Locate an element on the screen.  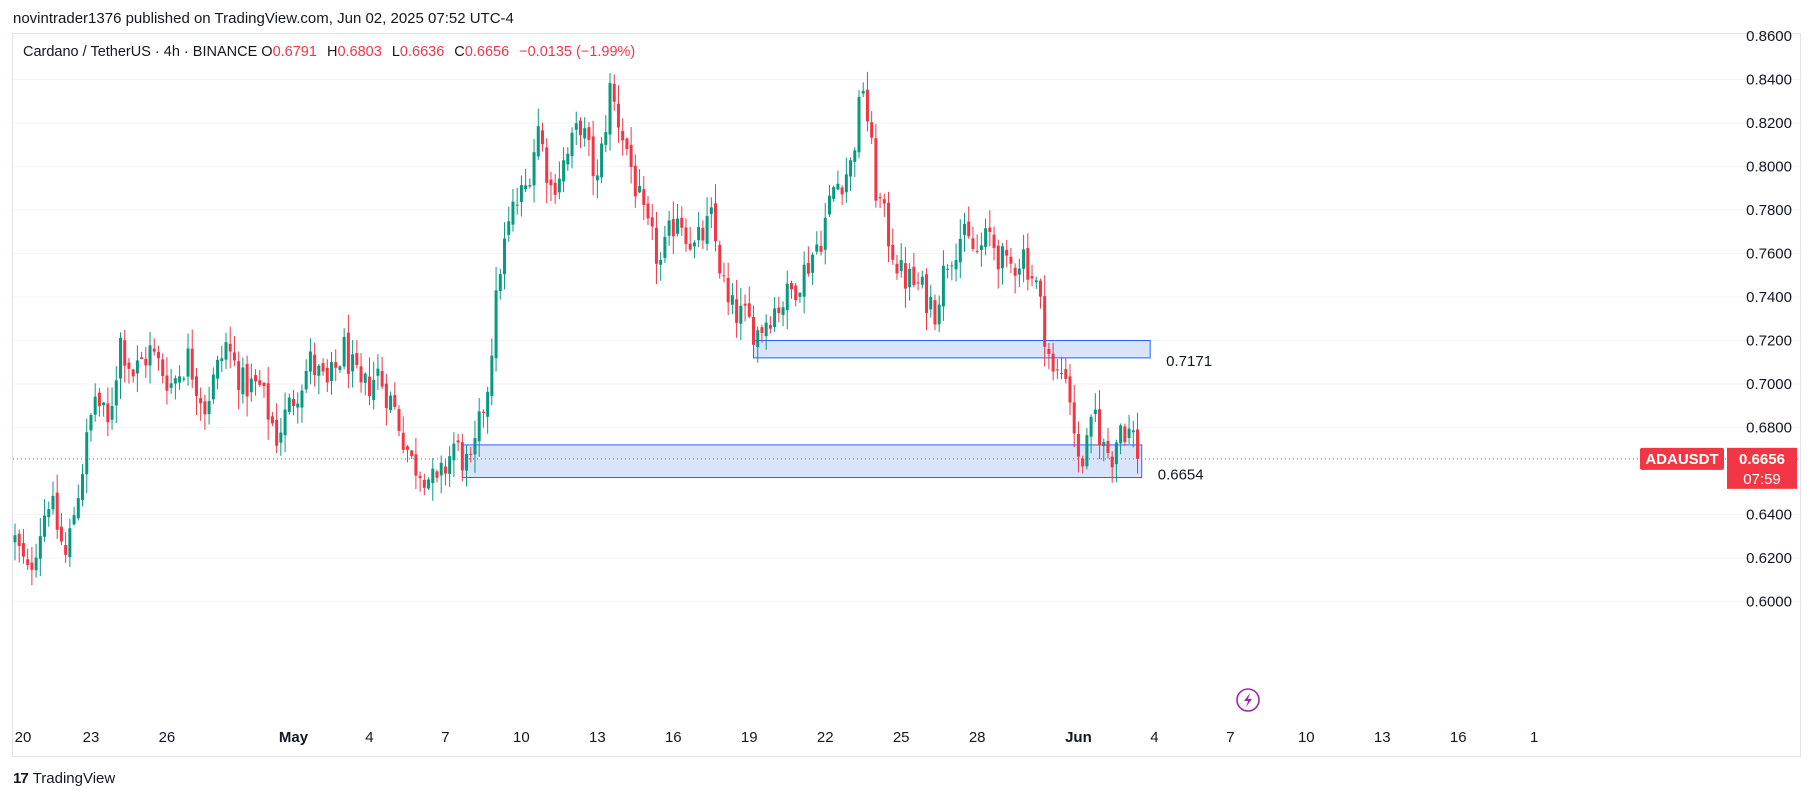
lightning-icon is located at coordinates (1248, 700).